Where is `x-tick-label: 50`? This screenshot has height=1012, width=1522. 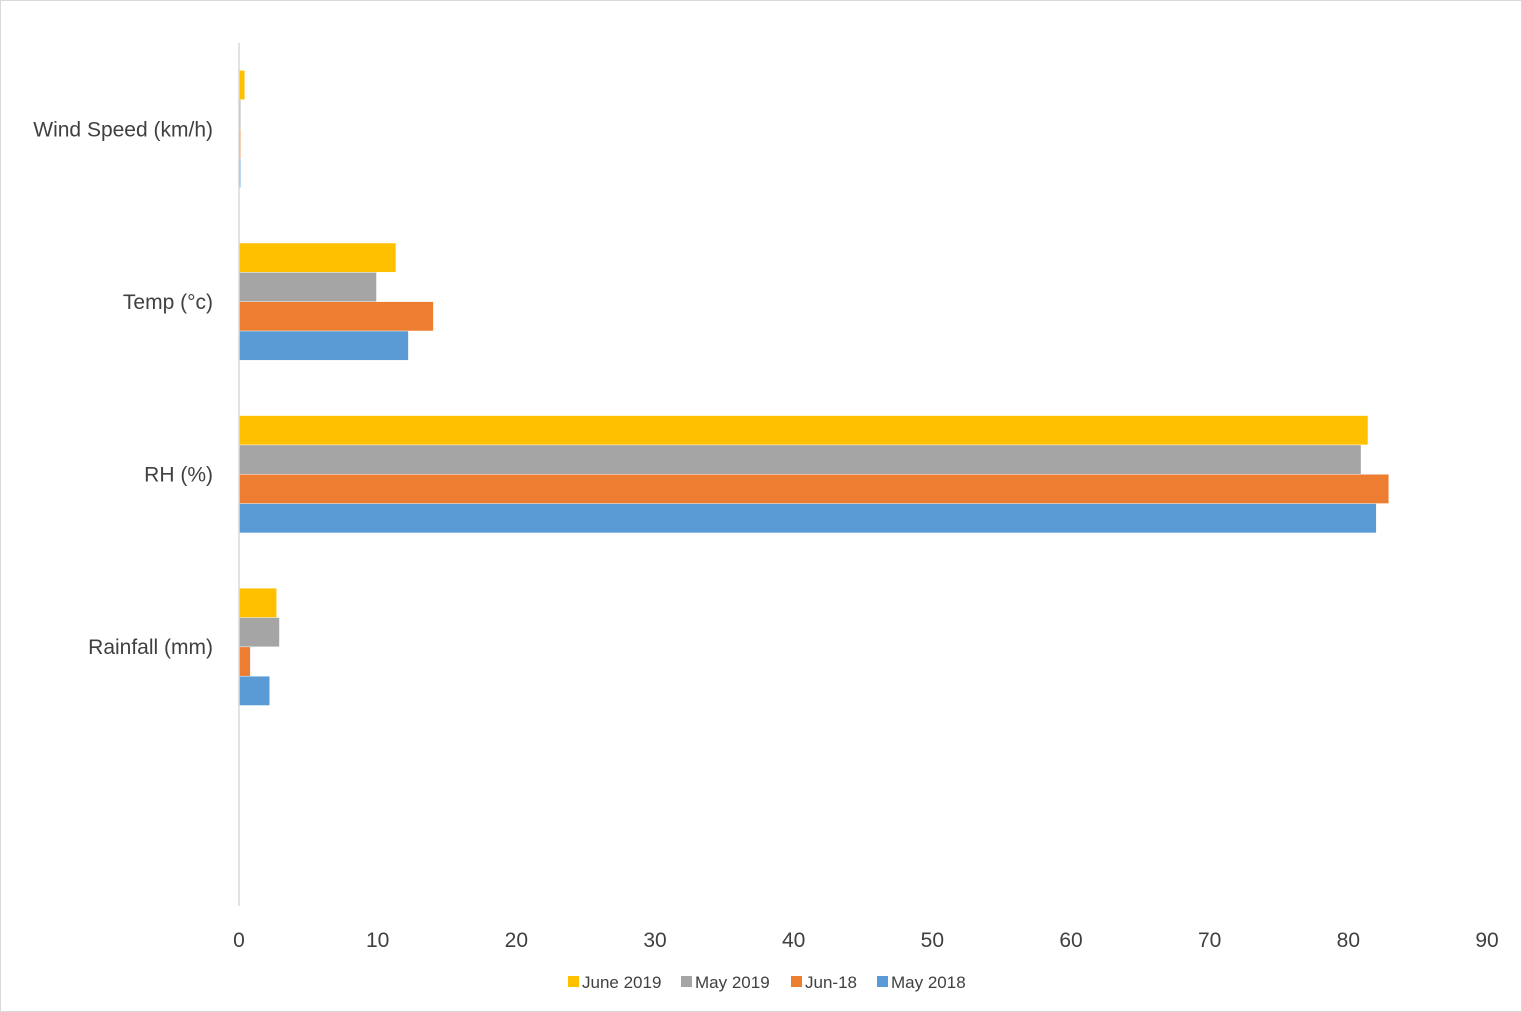
x-tick-label: 50 is located at coordinates (932, 940).